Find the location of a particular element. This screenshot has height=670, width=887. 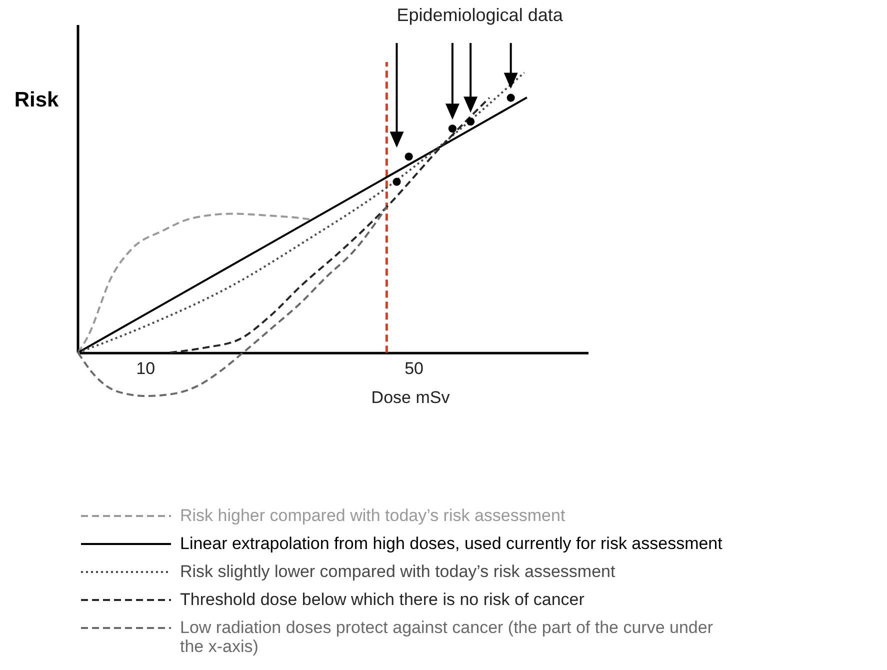

x-tick-label: 10 is located at coordinates (146, 368).